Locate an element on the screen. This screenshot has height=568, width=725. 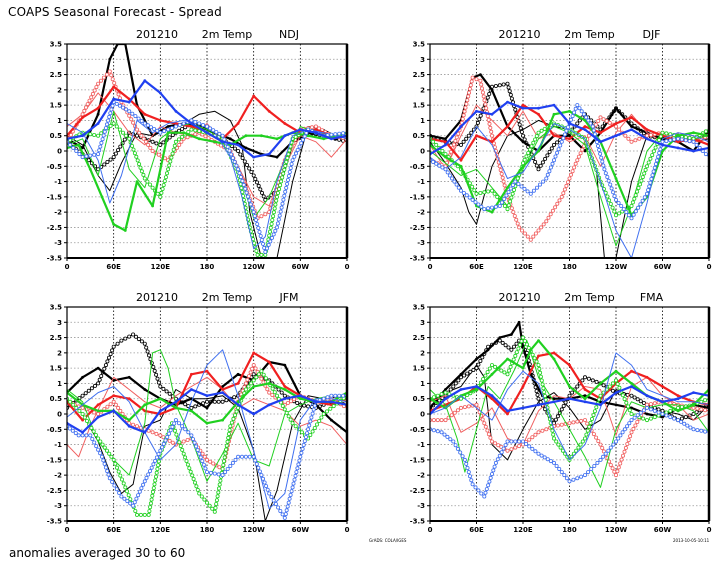
y-tick-label: -1.5 is located at coordinates (54, 197).